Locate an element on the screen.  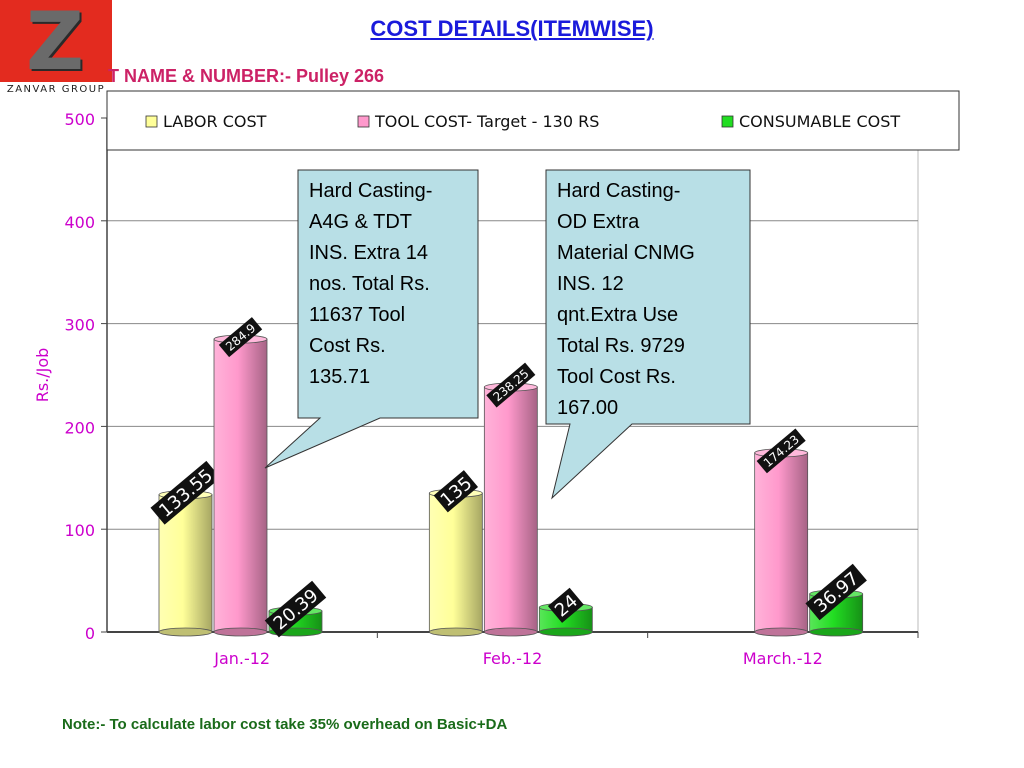
page-title: COST DETAILS(ITEMWISE) is located at coordinates (512, 28).